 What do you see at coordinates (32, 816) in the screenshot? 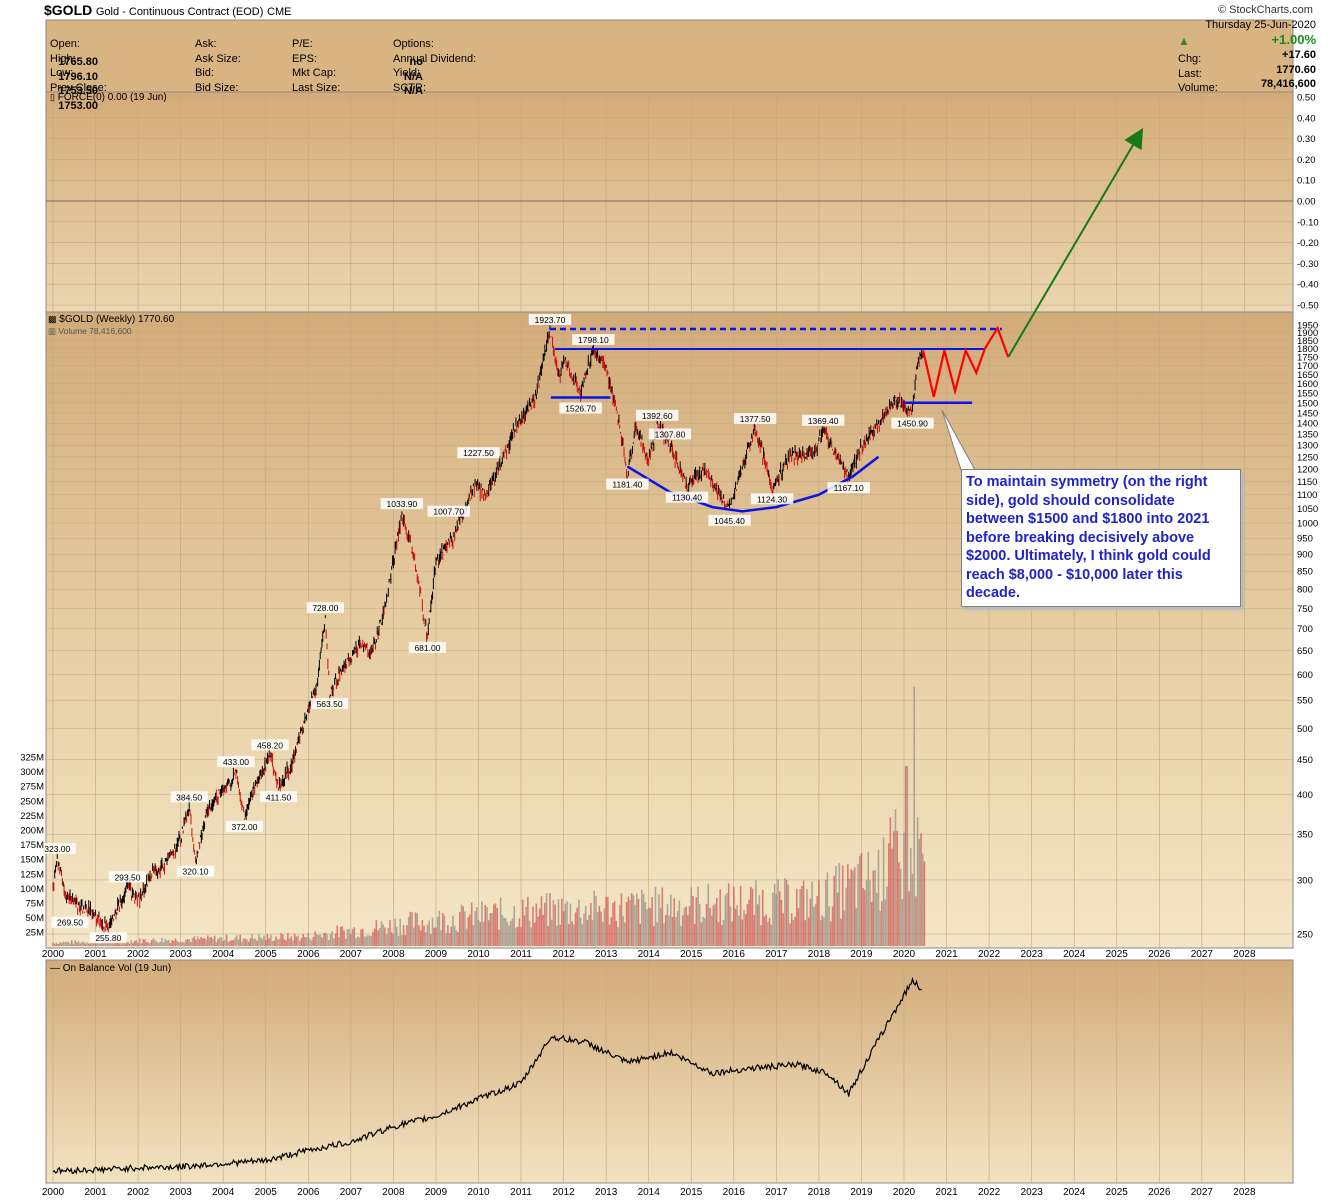
I see `volume-y-tick: 225M` at bounding box center [32, 816].